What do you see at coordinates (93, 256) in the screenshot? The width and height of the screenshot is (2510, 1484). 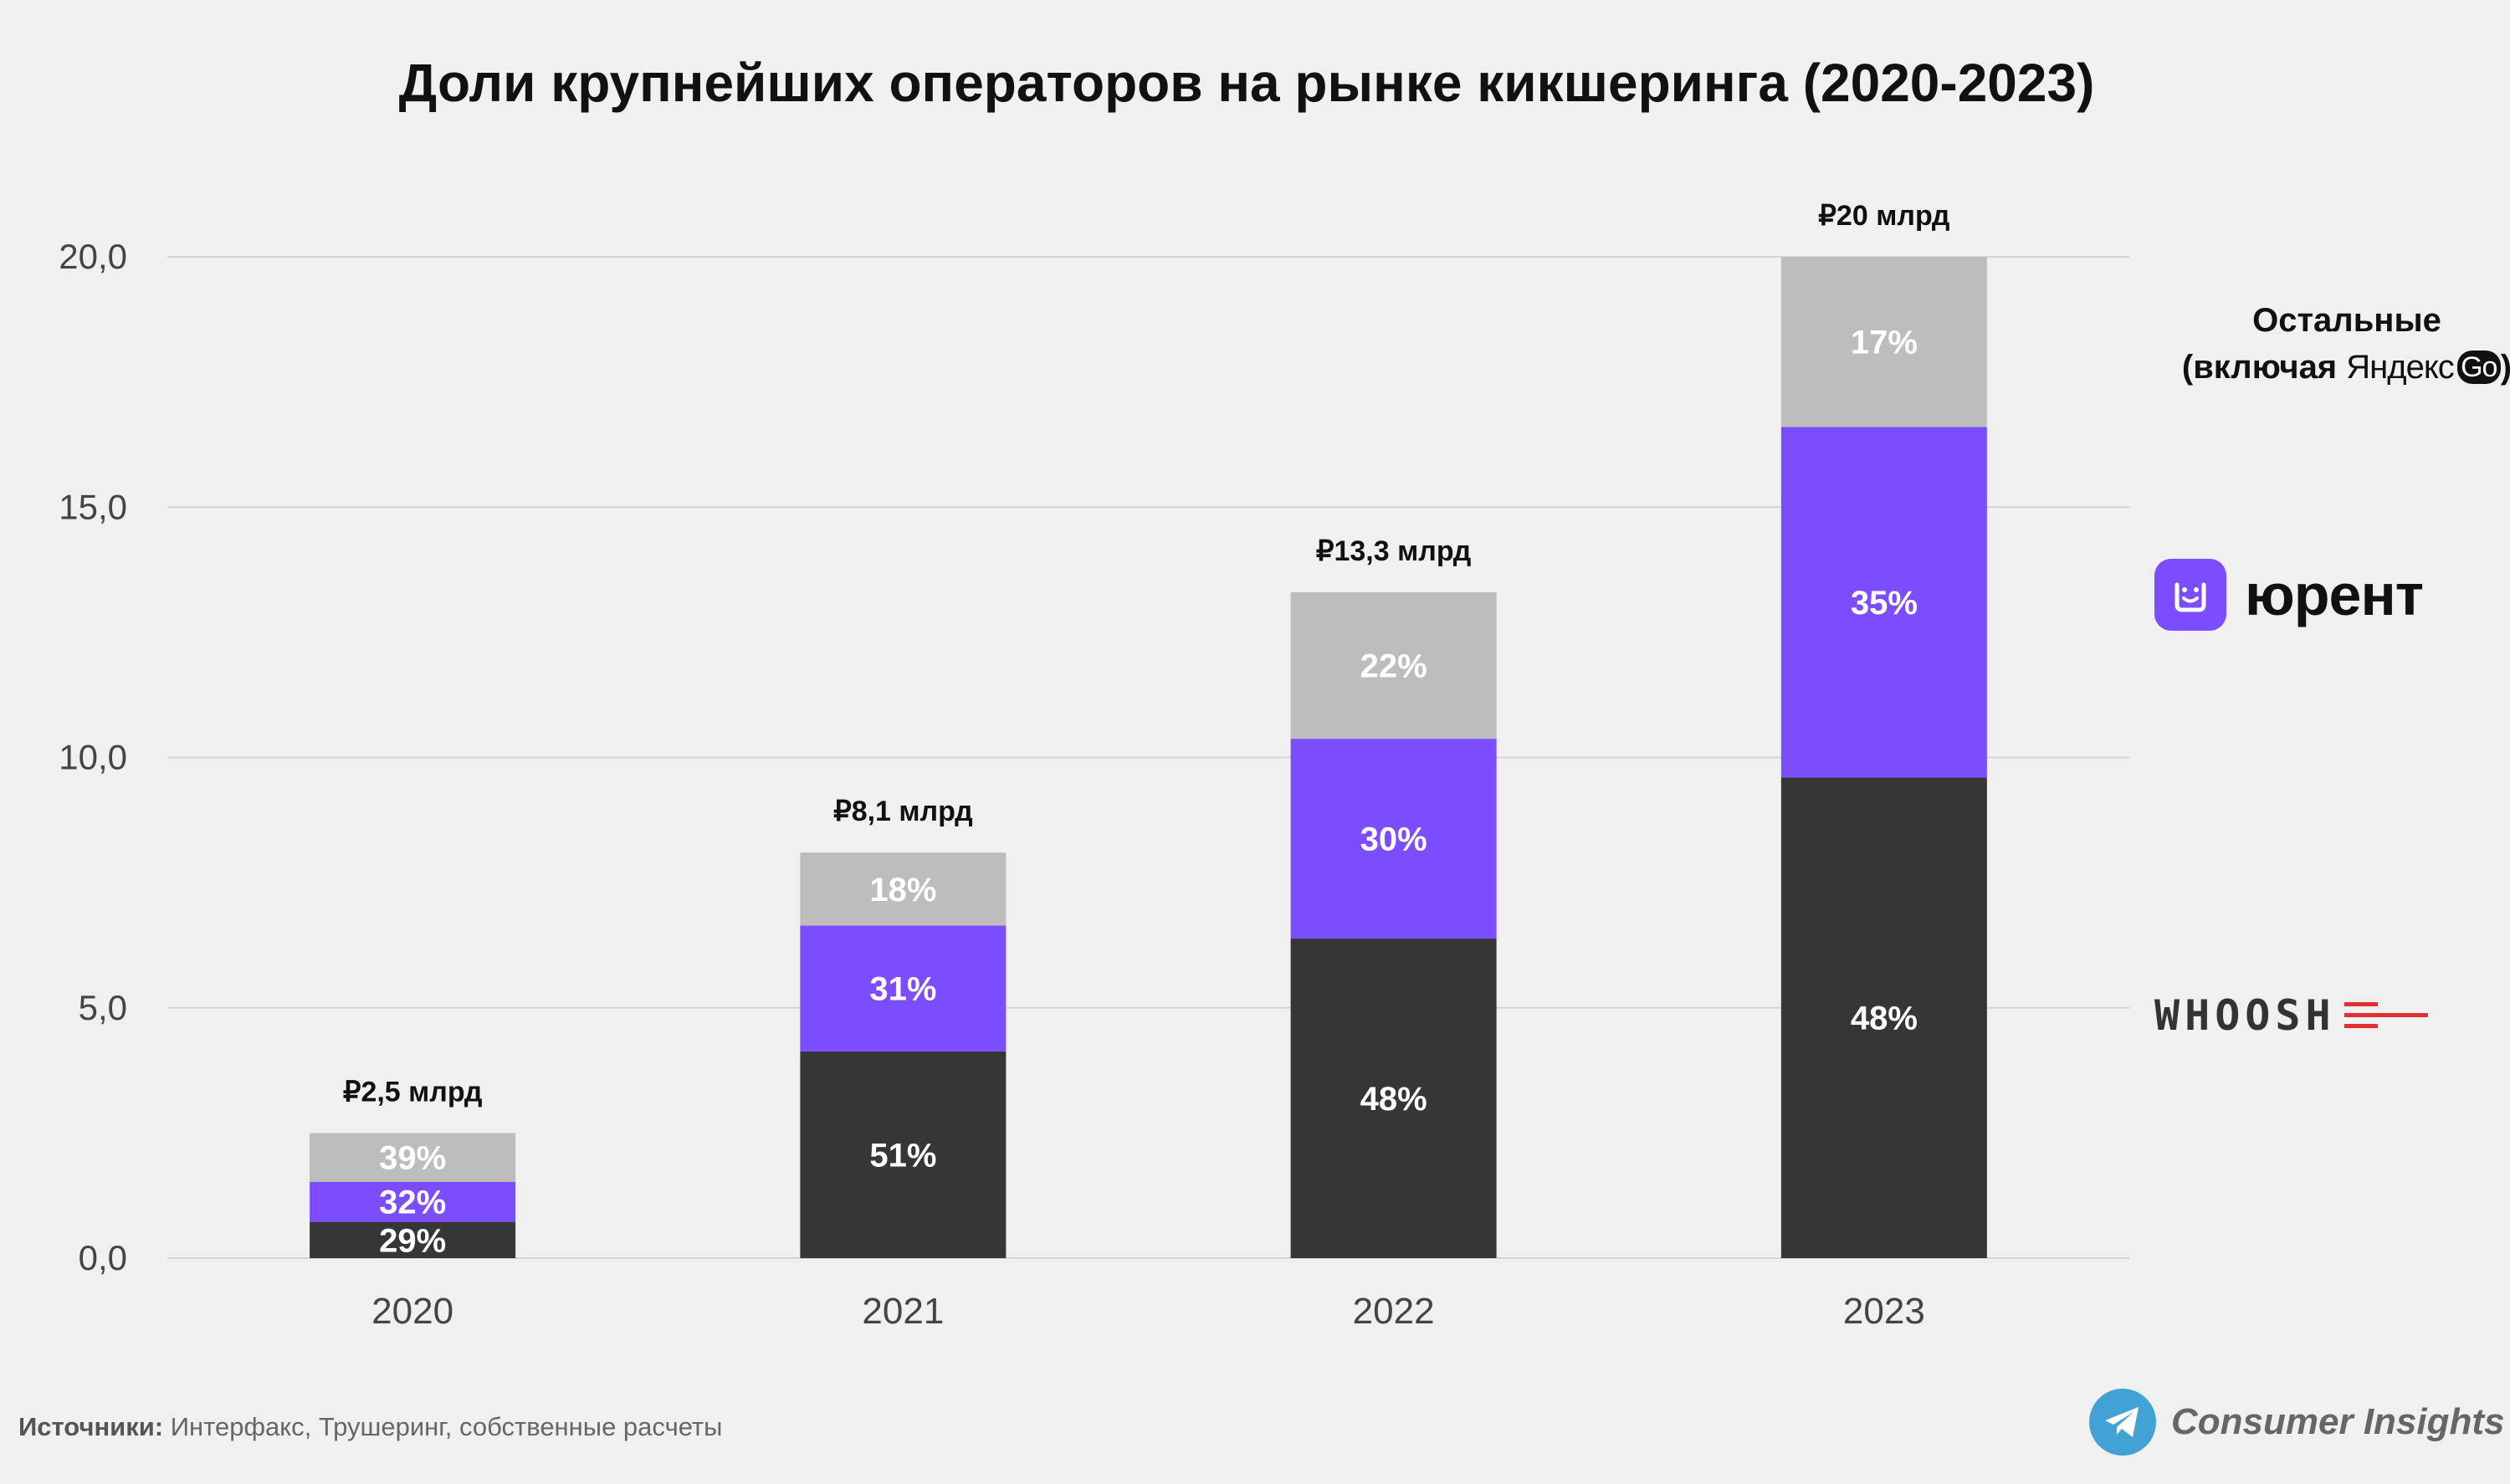 I see `y-tick-label: 20,0` at bounding box center [93, 256].